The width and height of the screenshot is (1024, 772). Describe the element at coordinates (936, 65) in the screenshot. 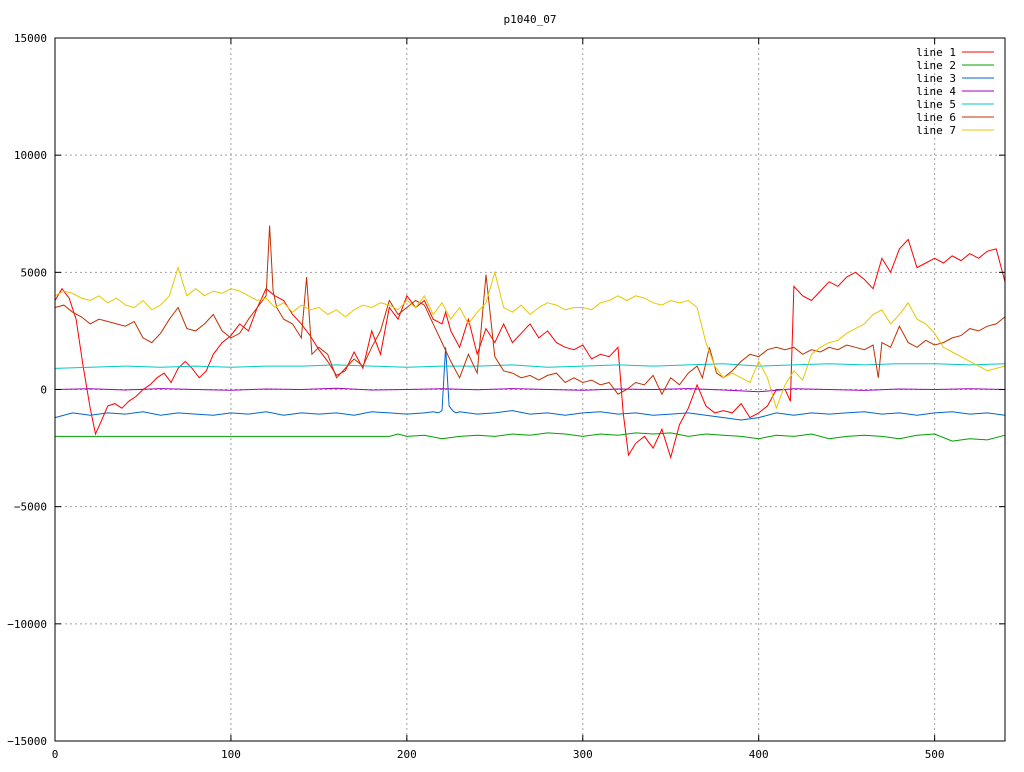

I see `legend-label: line 2` at that location.